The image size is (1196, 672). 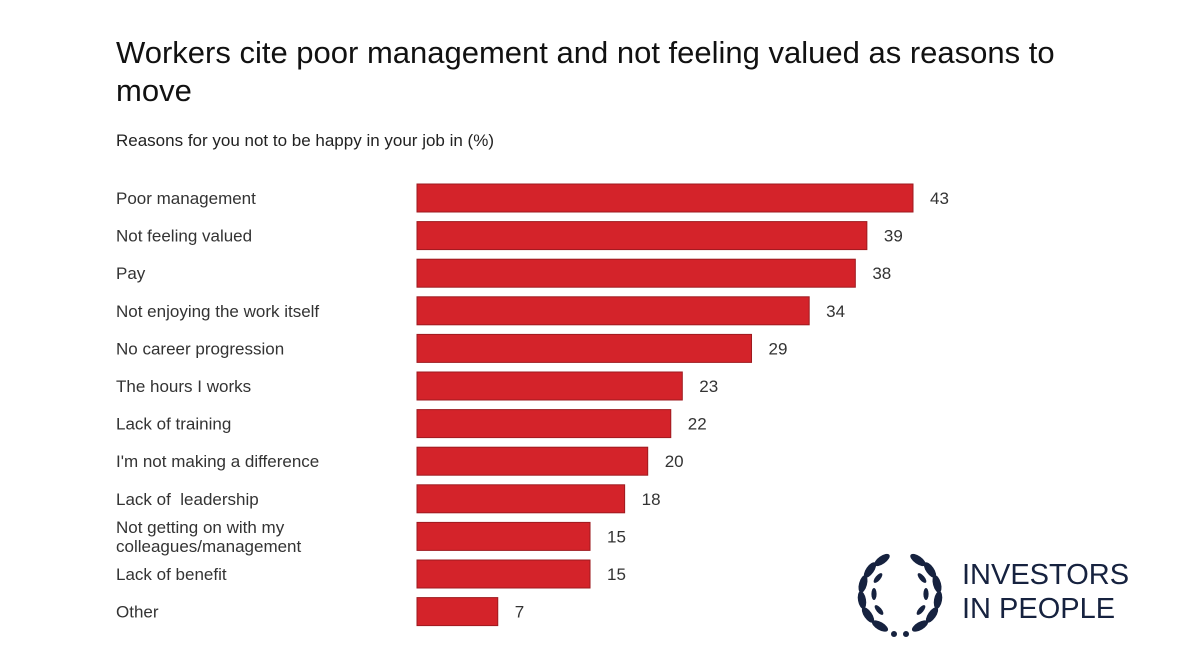 What do you see at coordinates (881, 273) in the screenshot?
I see `value-label: 38` at bounding box center [881, 273].